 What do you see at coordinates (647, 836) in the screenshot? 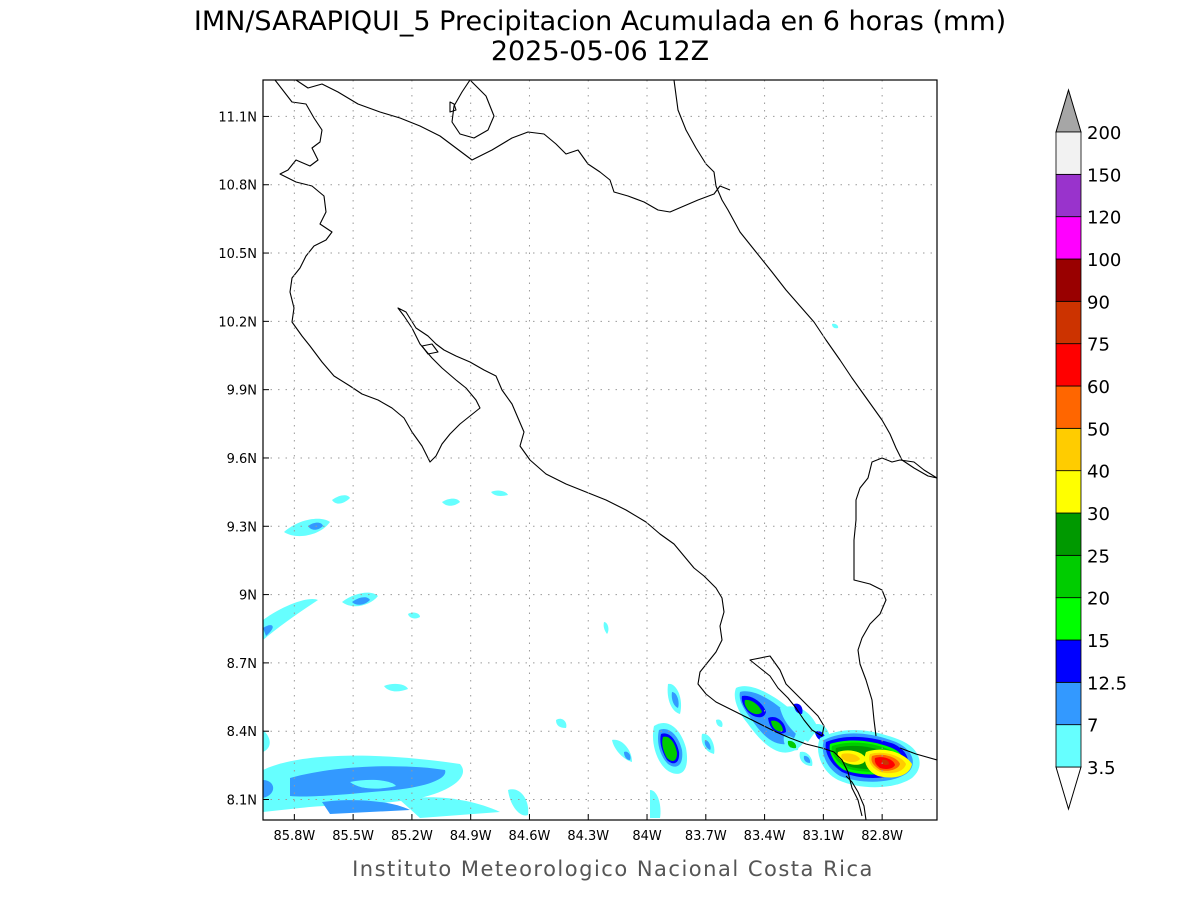
I see `lon-tick-label: 84W` at bounding box center [647, 836].